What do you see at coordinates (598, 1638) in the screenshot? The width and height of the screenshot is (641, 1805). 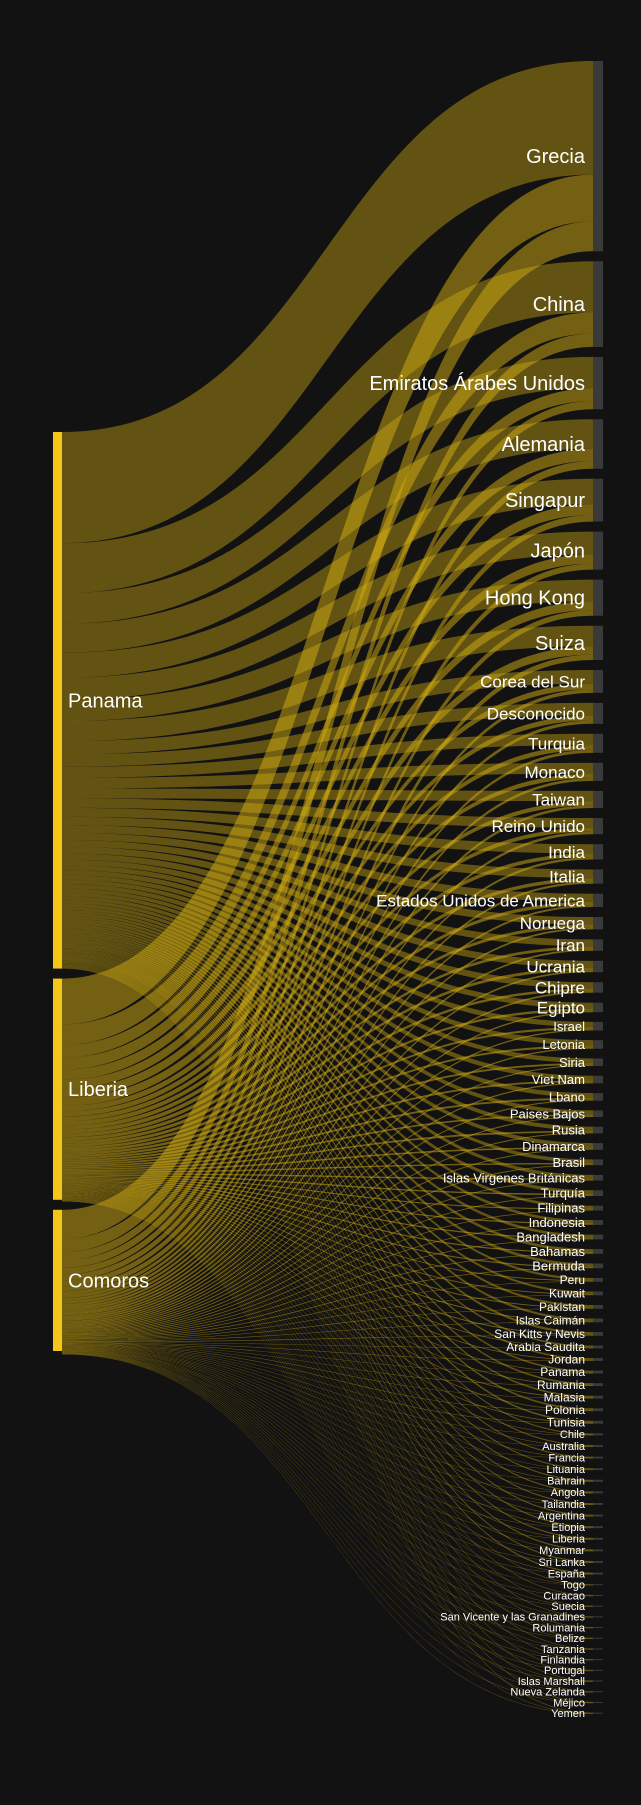 I see `target-node-belize` at bounding box center [598, 1638].